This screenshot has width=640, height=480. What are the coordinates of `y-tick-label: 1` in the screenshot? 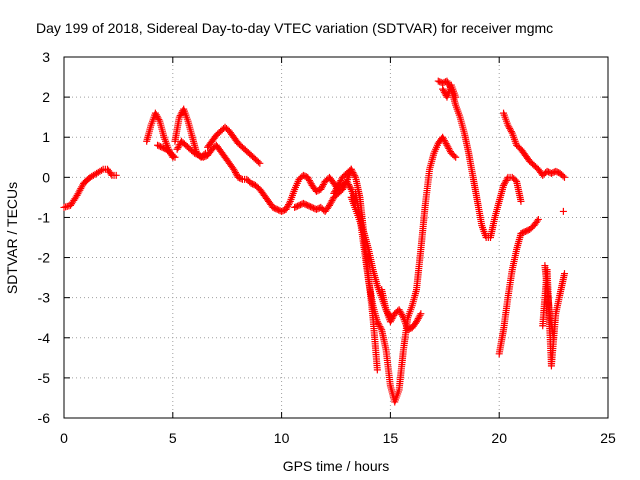 It's located at (46, 137).